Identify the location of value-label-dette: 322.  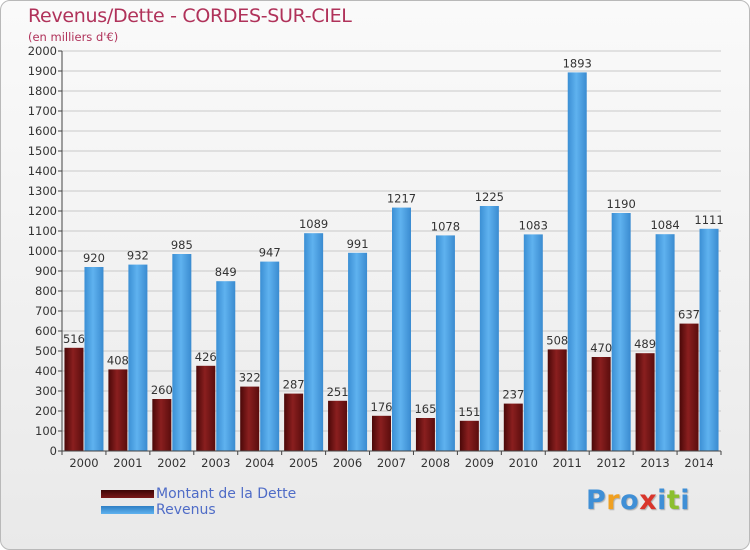
(250, 378).